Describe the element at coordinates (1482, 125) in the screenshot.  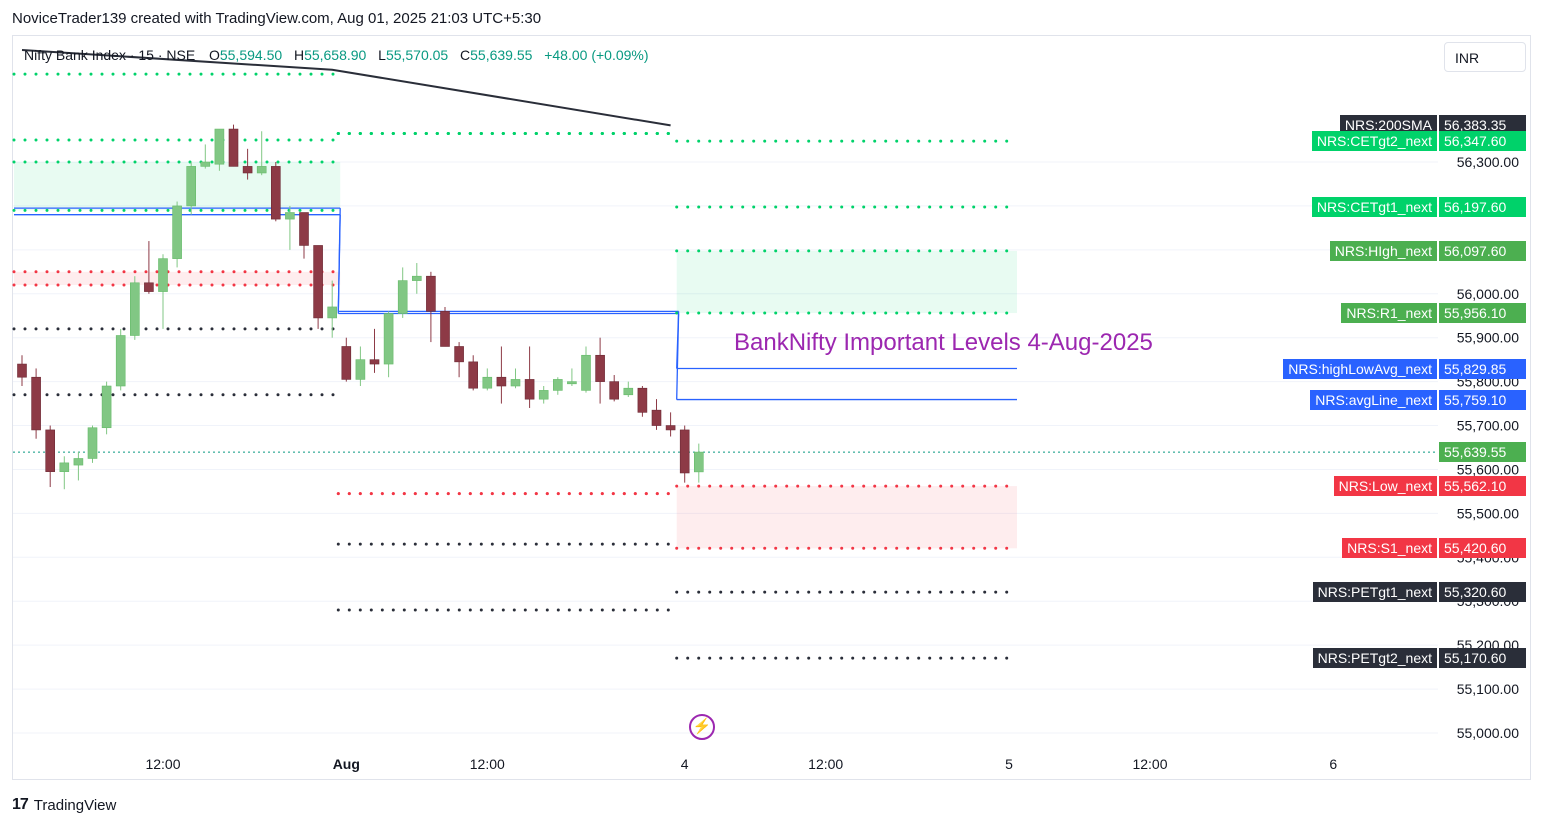
I see `level-value-label: 56,383.35` at that location.